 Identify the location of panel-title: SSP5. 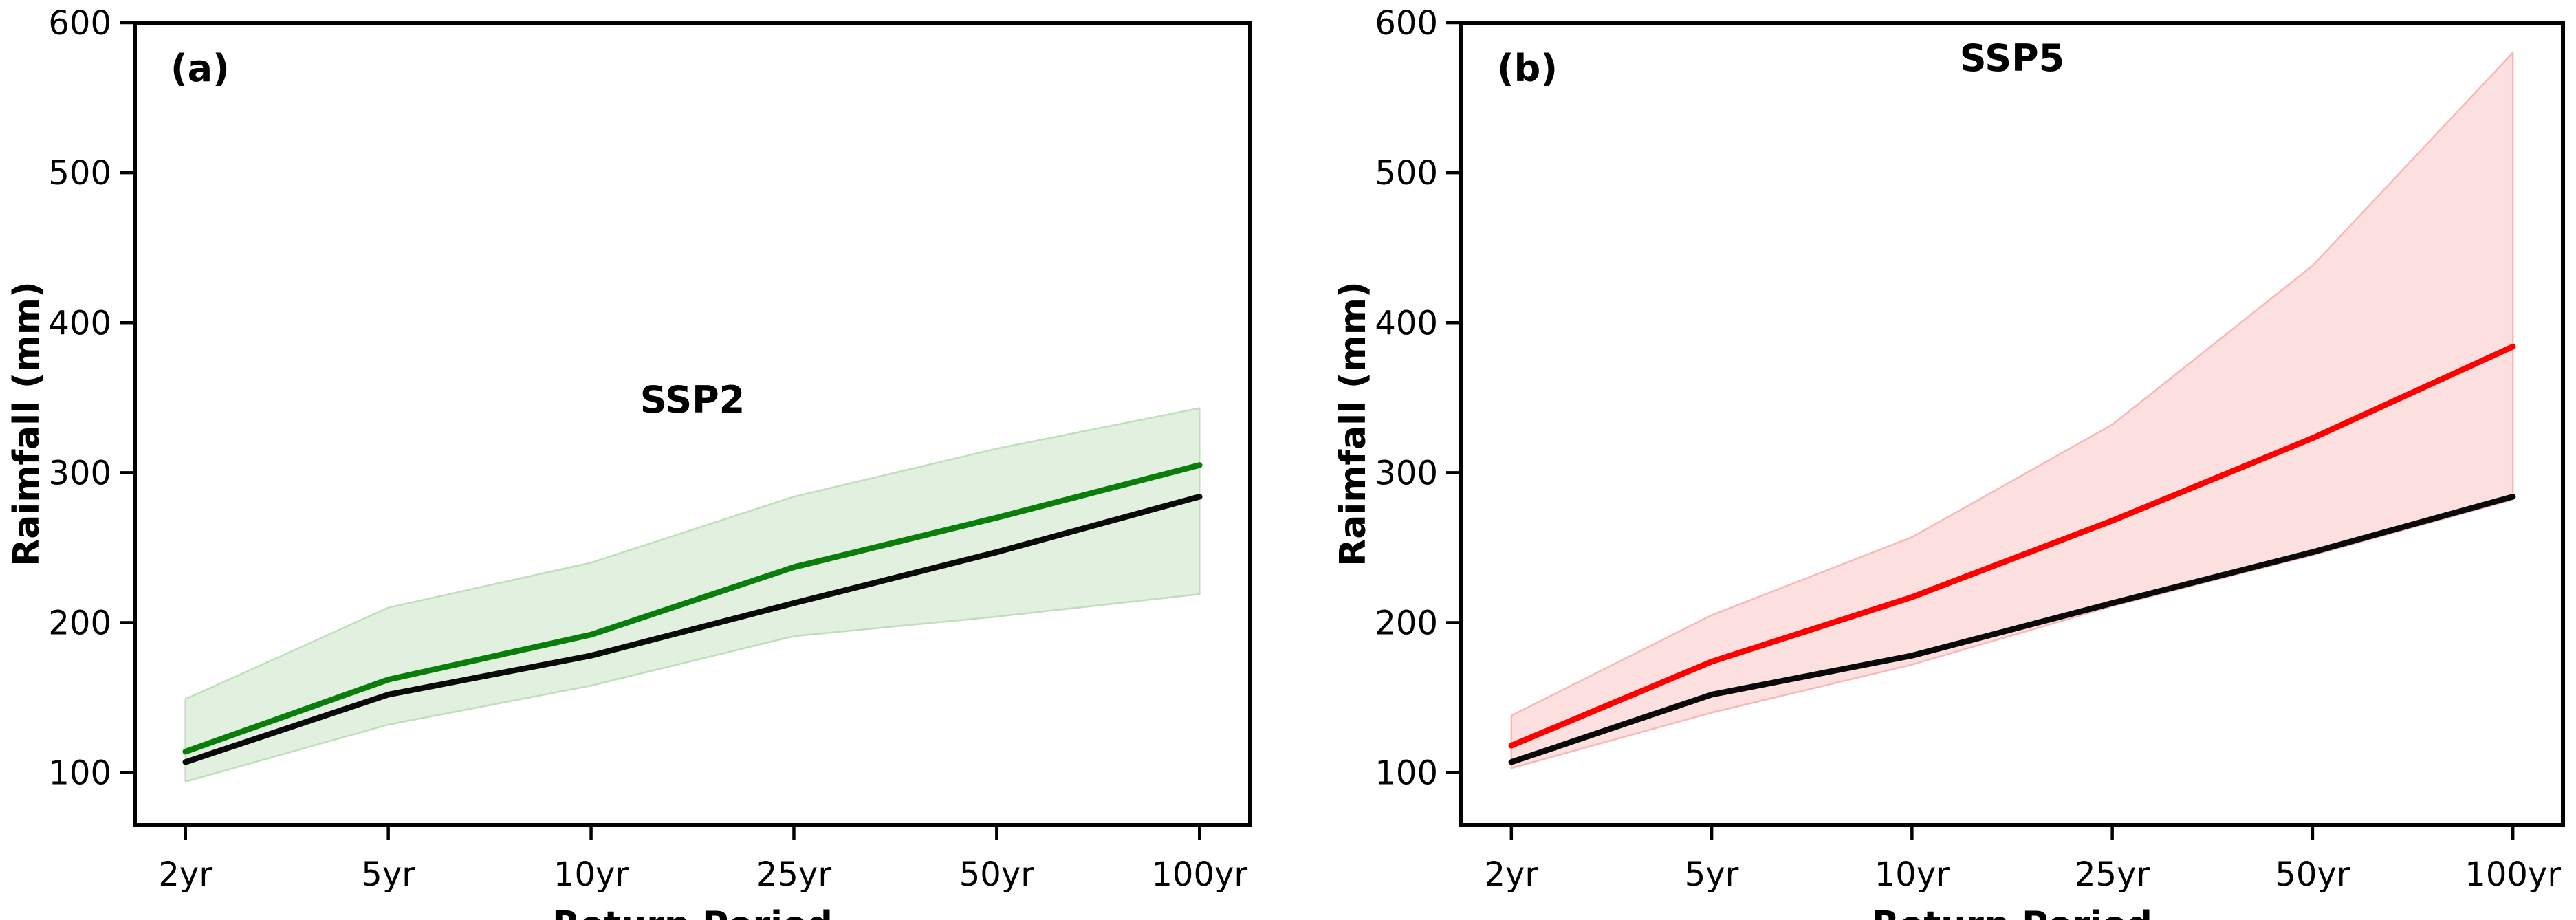
(2012, 58).